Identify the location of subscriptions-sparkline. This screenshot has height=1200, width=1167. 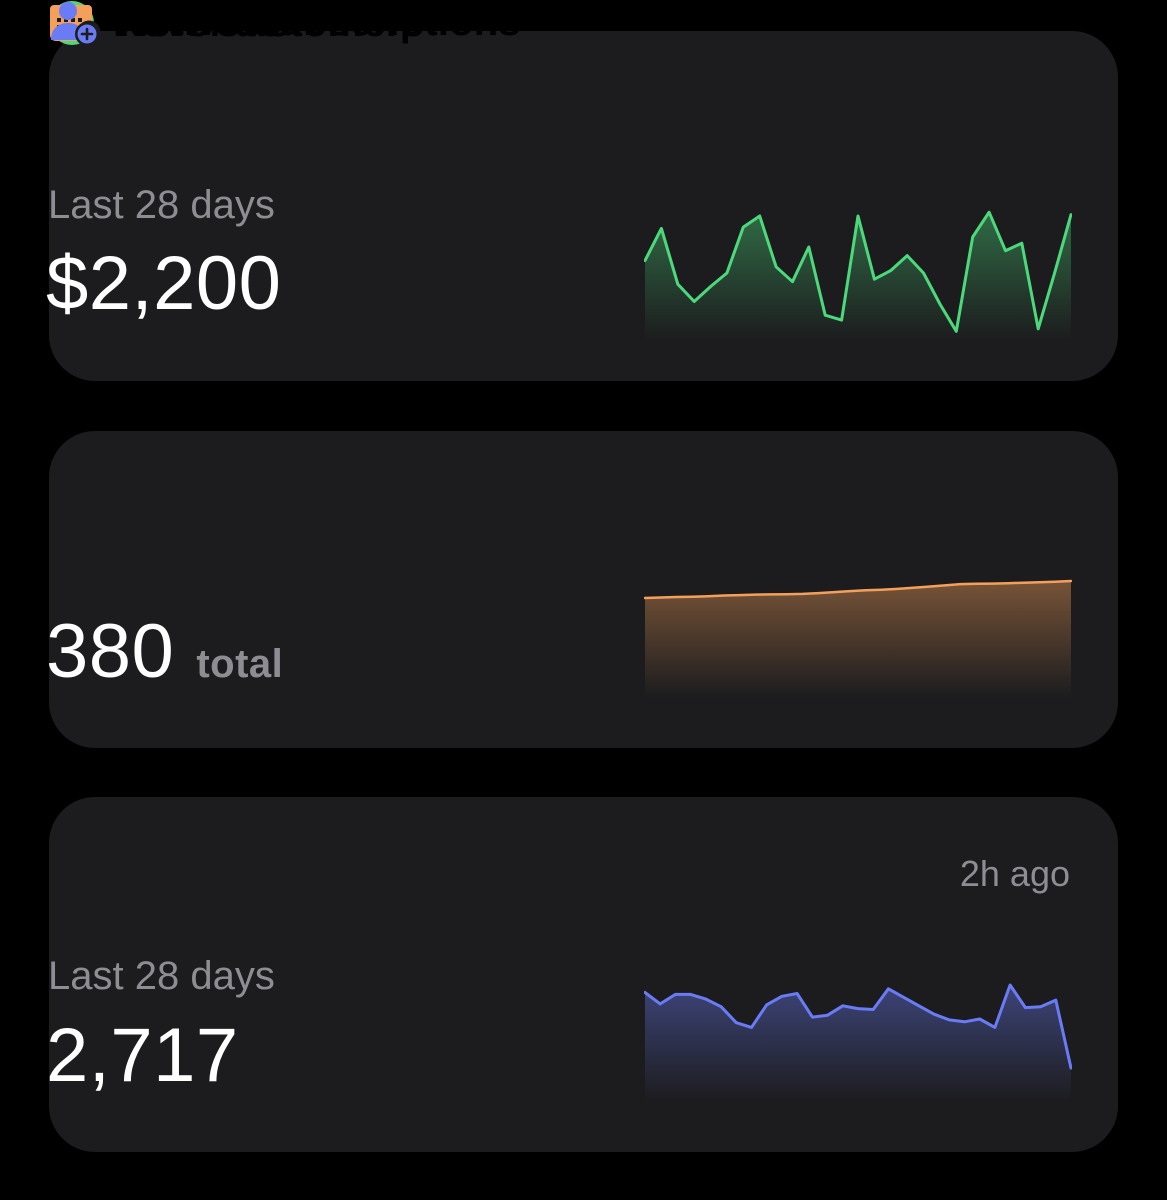
(858, 638).